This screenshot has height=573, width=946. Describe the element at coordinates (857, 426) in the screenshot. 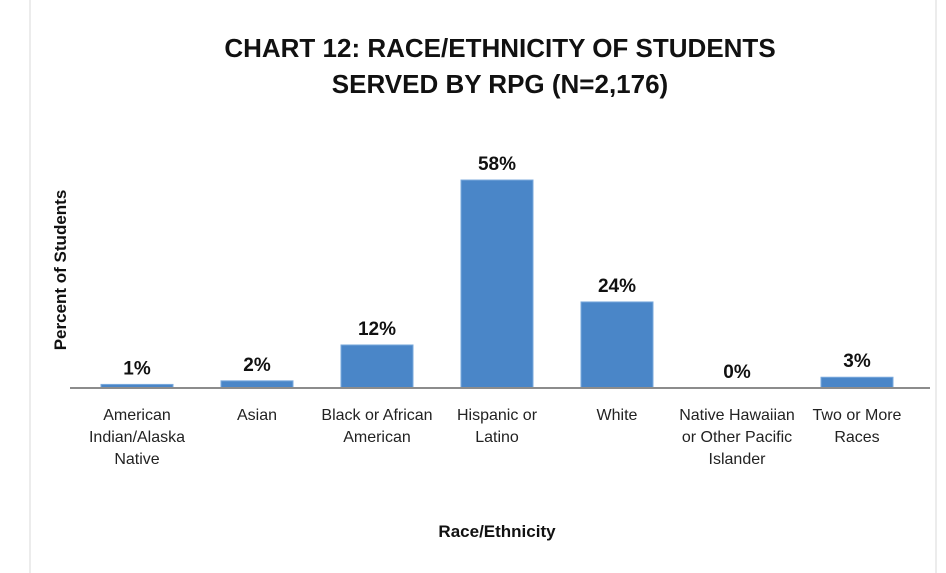

I see `x-tick-label: Two or More Races` at that location.